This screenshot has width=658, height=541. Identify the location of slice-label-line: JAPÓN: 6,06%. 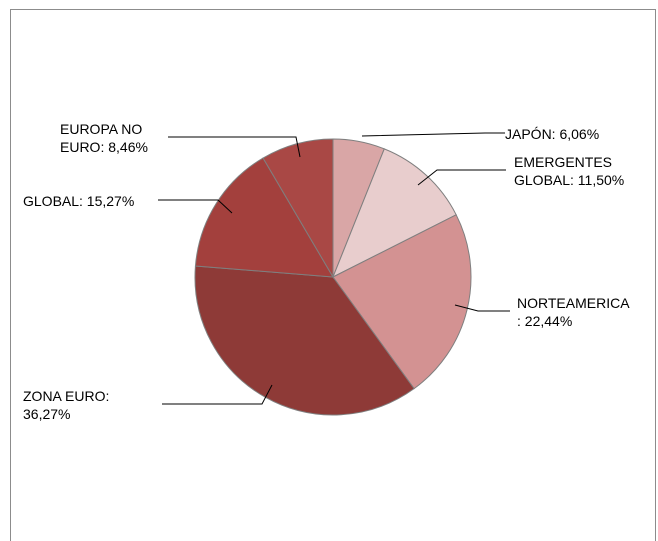
(552, 134).